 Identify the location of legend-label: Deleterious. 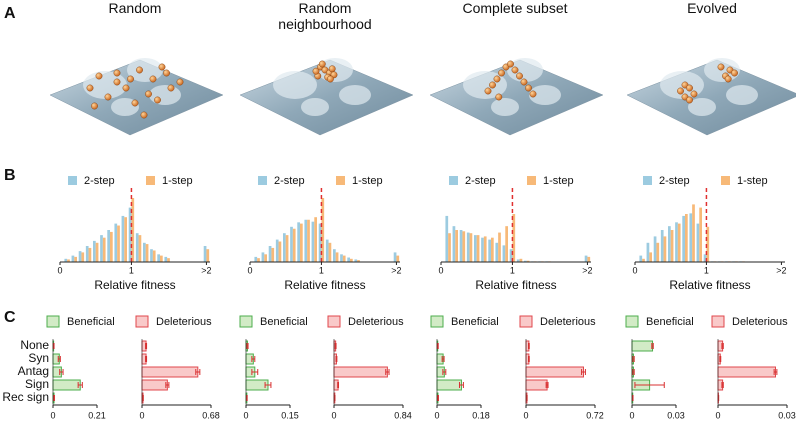
(760, 322).